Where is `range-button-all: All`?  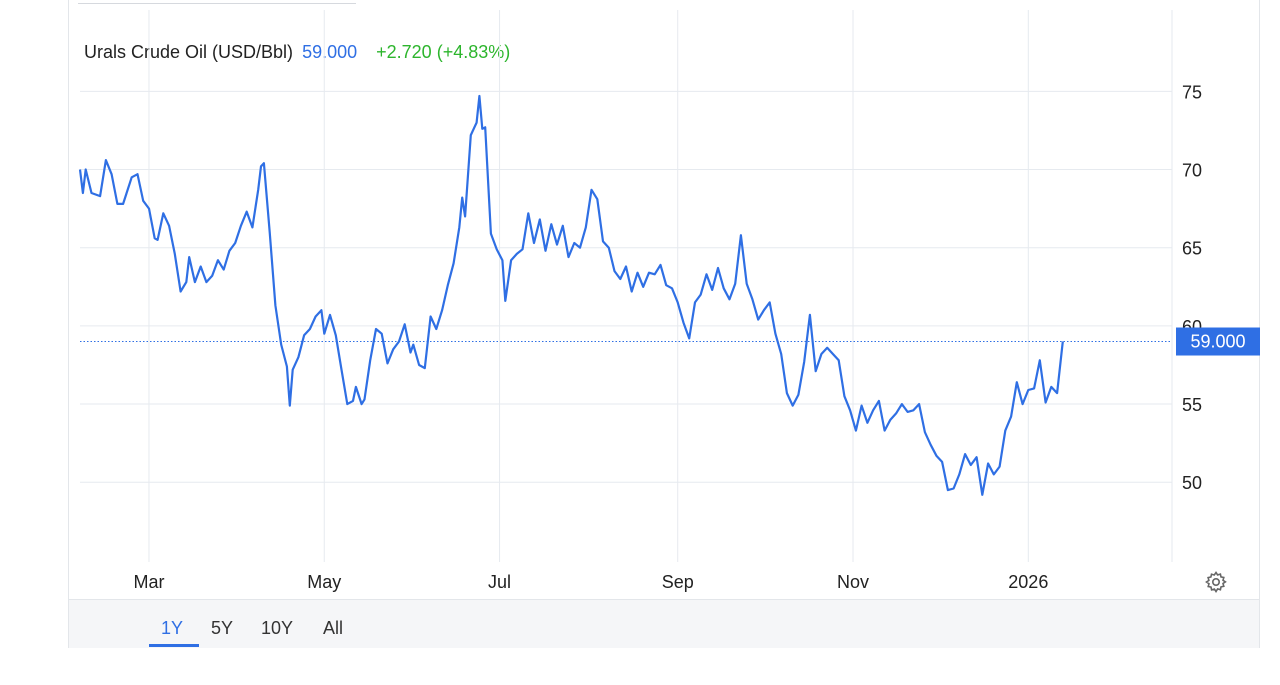 range-button-all: All is located at coordinates (333, 628).